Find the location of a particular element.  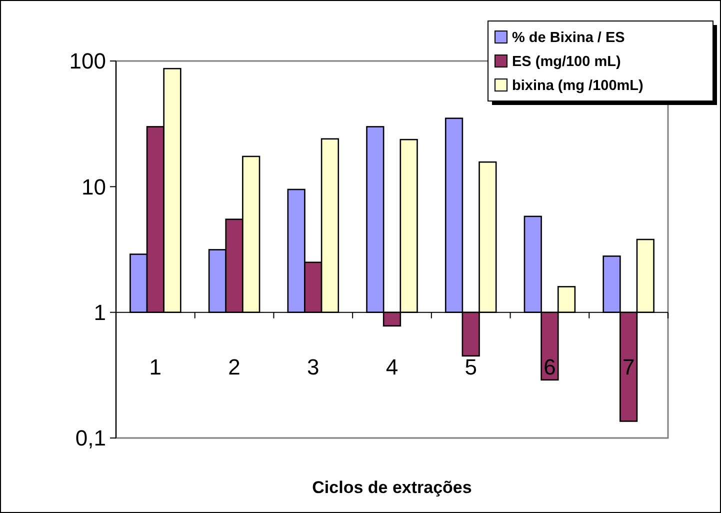

y-tick-label: 1 is located at coordinates (100, 313).